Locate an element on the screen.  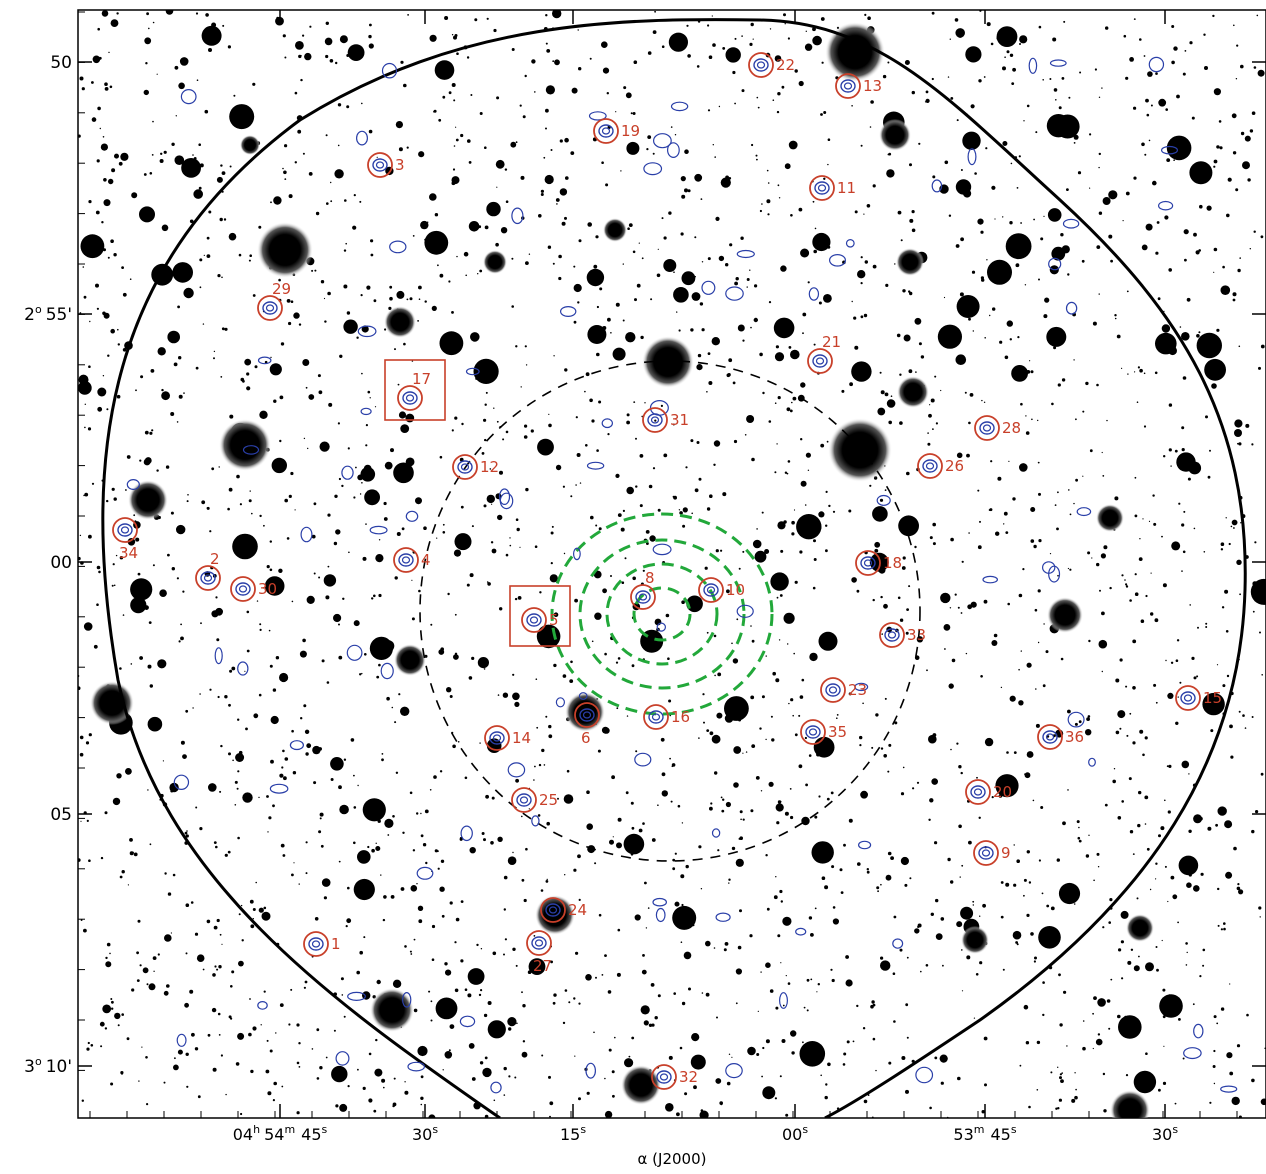
bright-star is located at coordinates (913, 392).